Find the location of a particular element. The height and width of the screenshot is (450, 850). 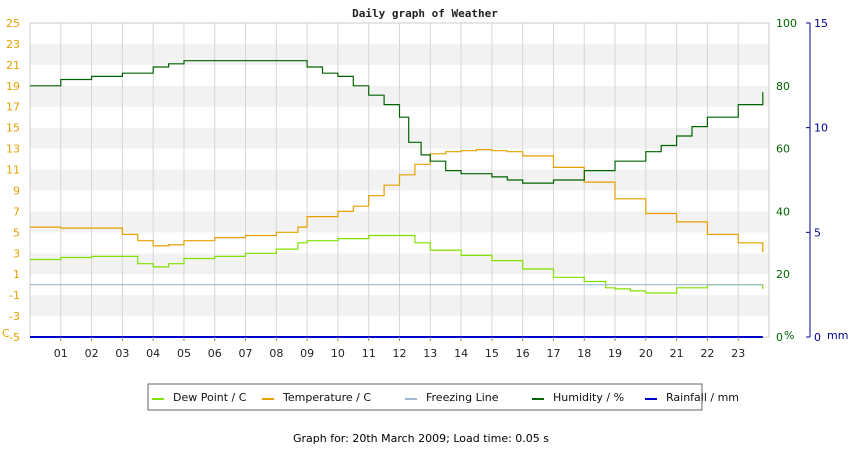

x-tick-label: 17 is located at coordinates (553, 353).